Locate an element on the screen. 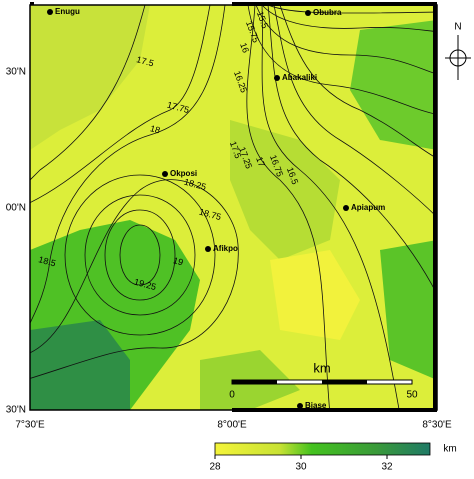  town-label: Okposi is located at coordinates (183, 173).